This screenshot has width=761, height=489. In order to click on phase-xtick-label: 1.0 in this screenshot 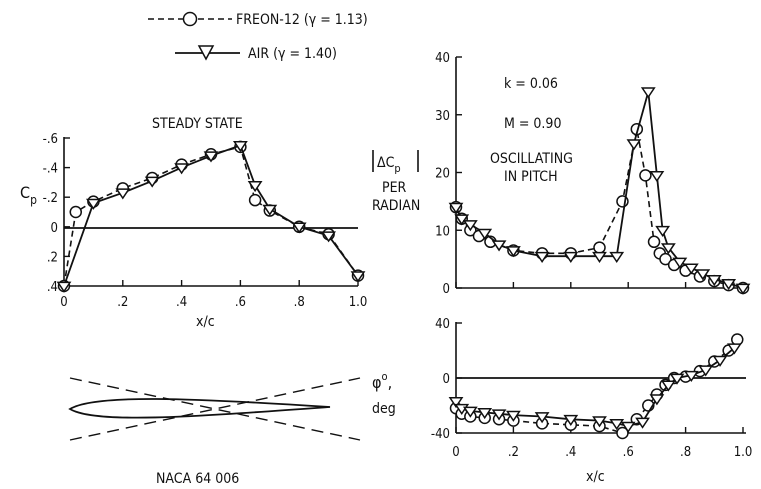, I will do `click(743, 452)`.